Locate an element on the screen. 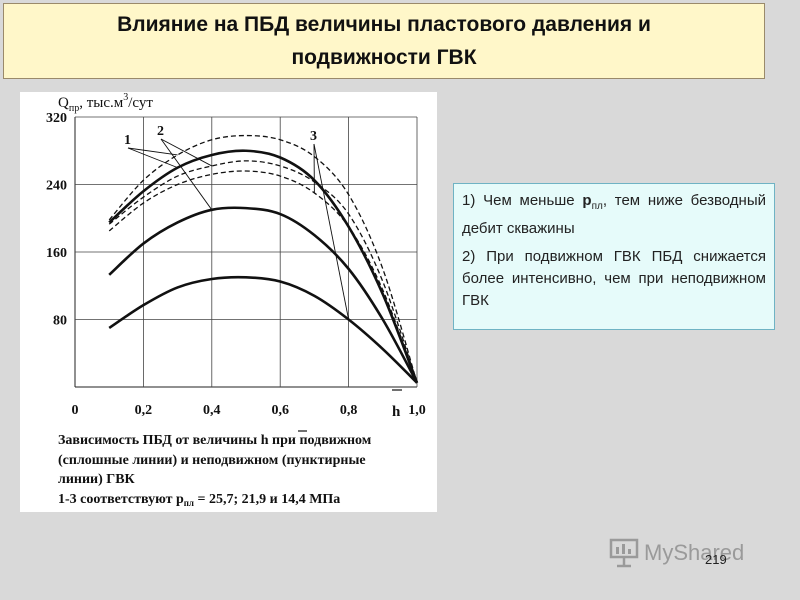 Image resolution: width=800 pixels, height=600 pixels. x-tick-label: 0,6 is located at coordinates (280, 410).